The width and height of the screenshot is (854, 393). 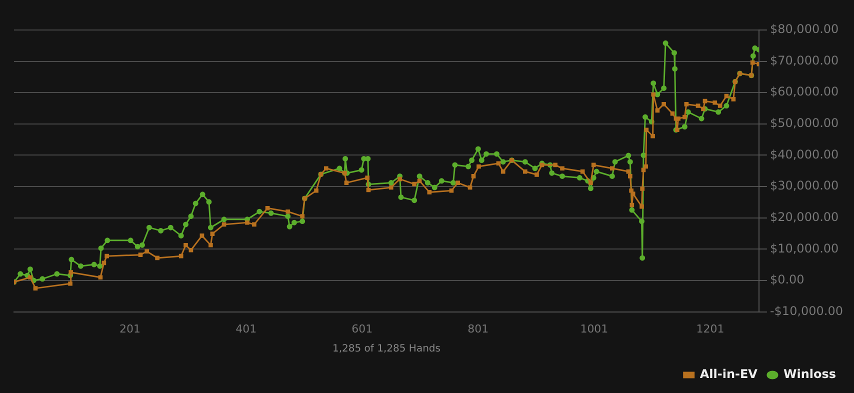 I want to click on y-tick-label: $0.00, so click(x=787, y=279).